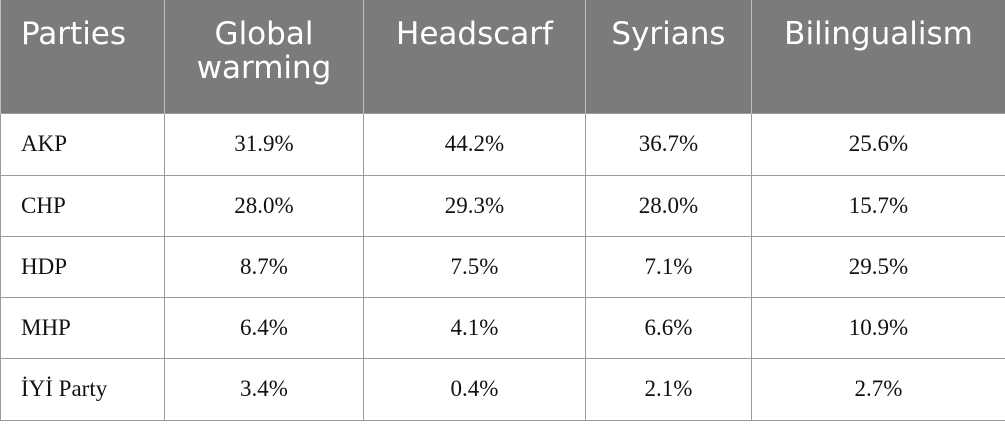 This screenshot has width=1005, height=440. What do you see at coordinates (878, 144) in the screenshot?
I see `bilingualism-cell: 25.6%` at bounding box center [878, 144].